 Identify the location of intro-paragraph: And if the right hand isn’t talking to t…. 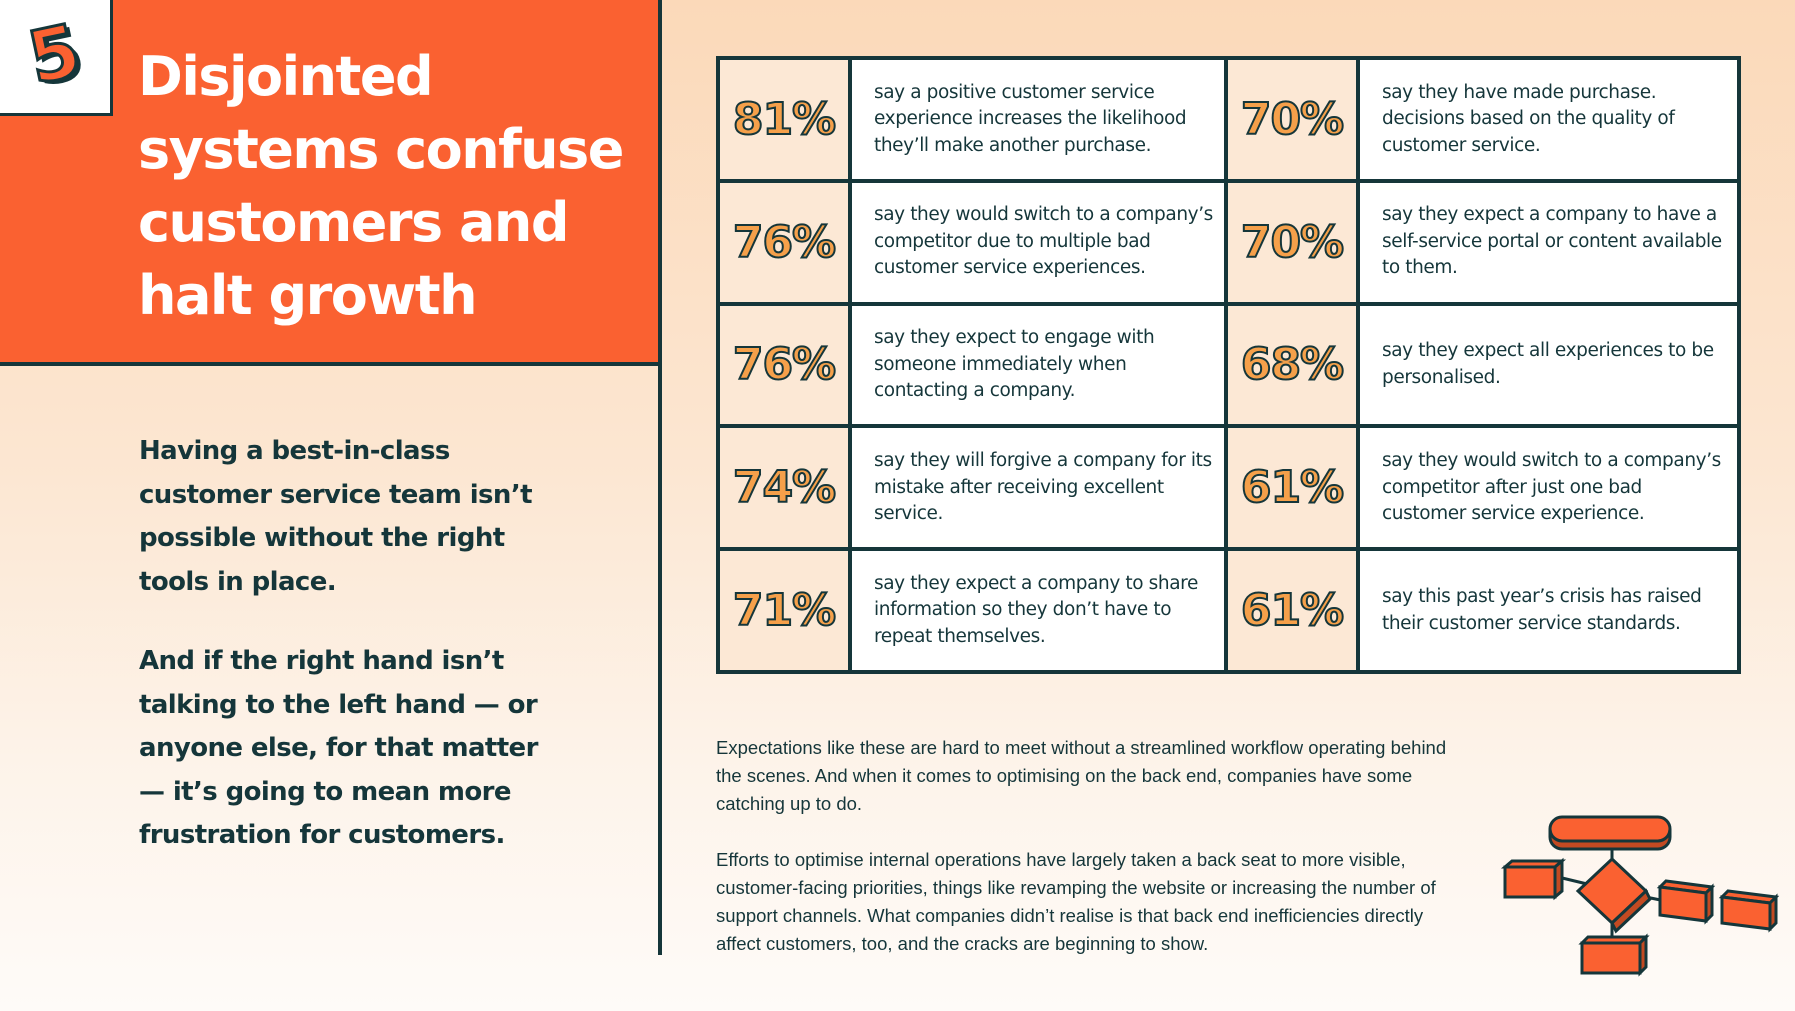
(338, 748).